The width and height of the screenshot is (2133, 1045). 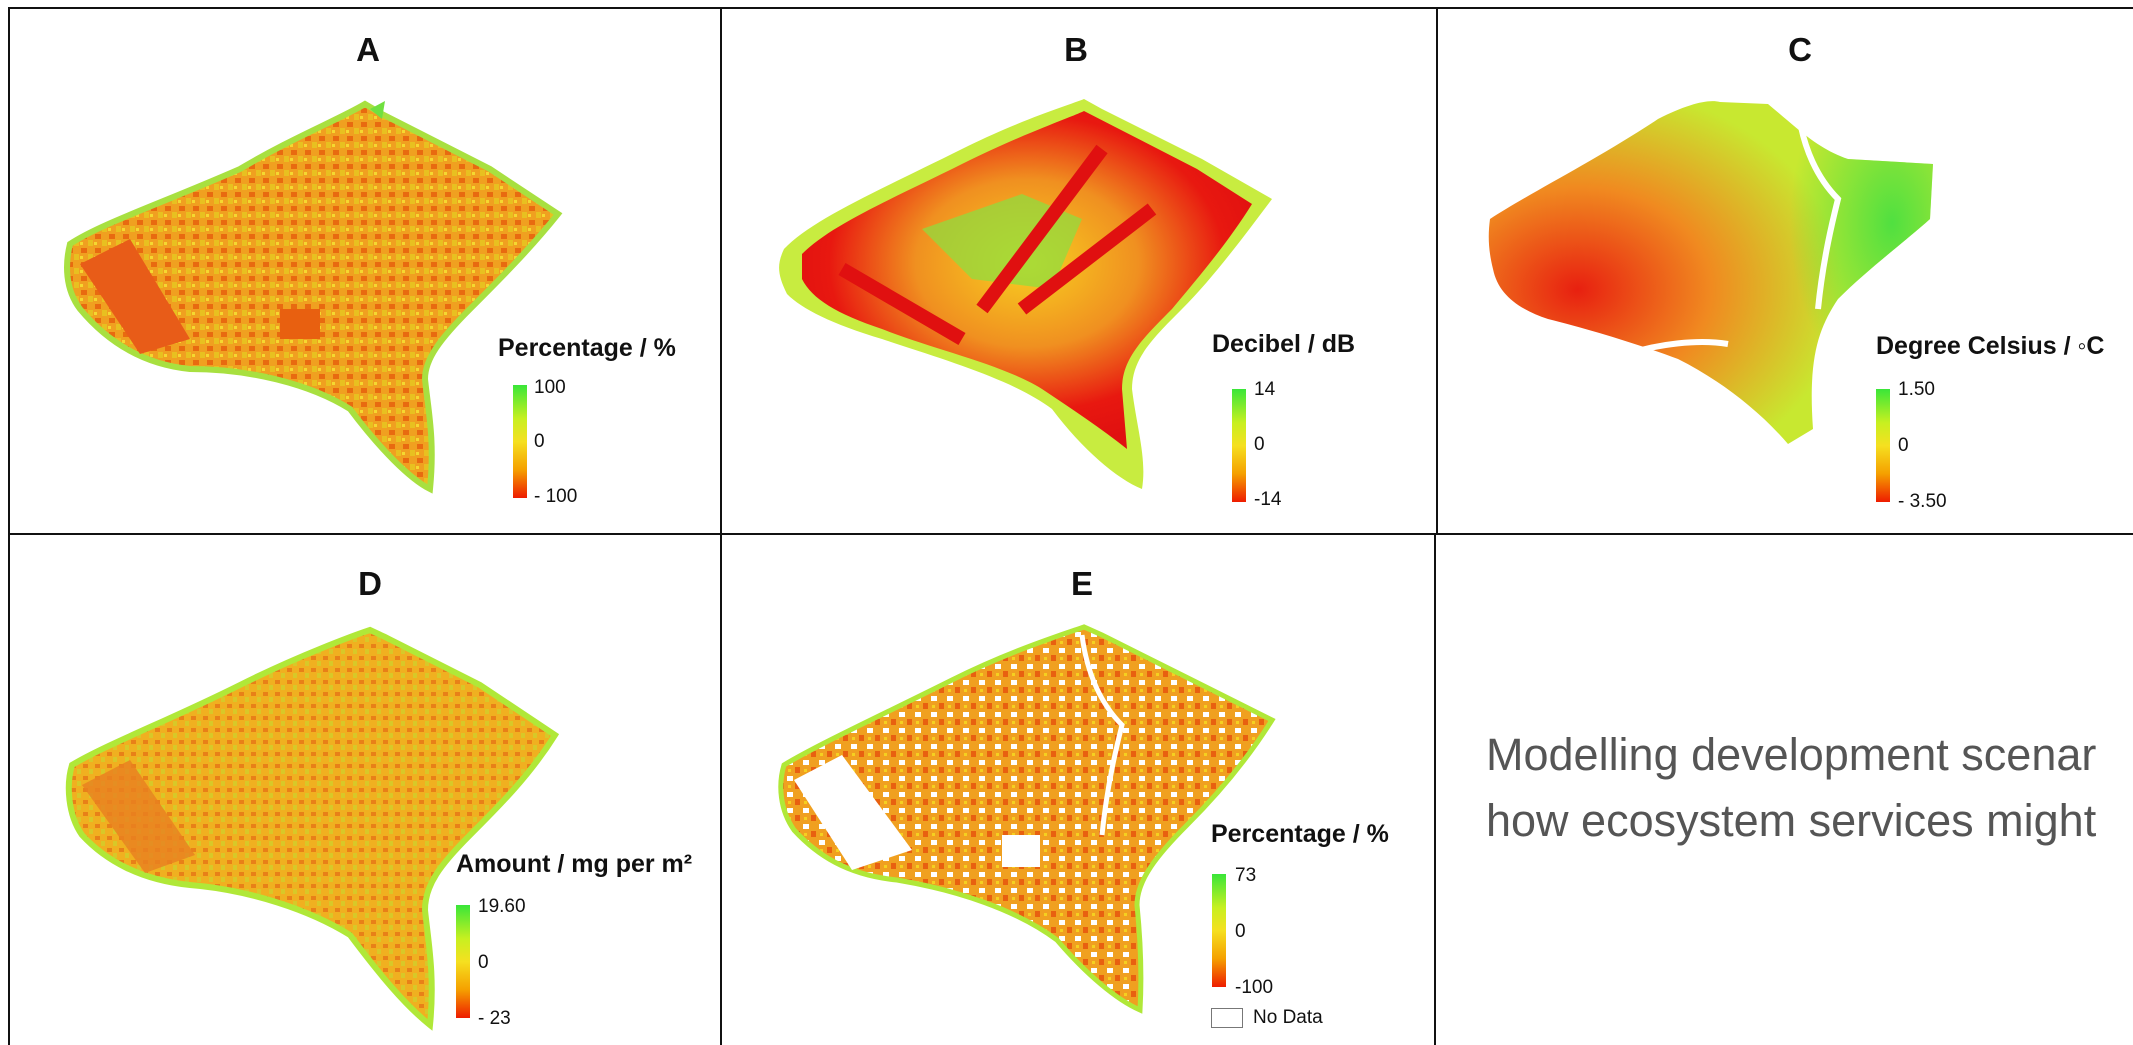 I want to click on caption-line-1: Modelling development scenar, so click(x=1791, y=754).